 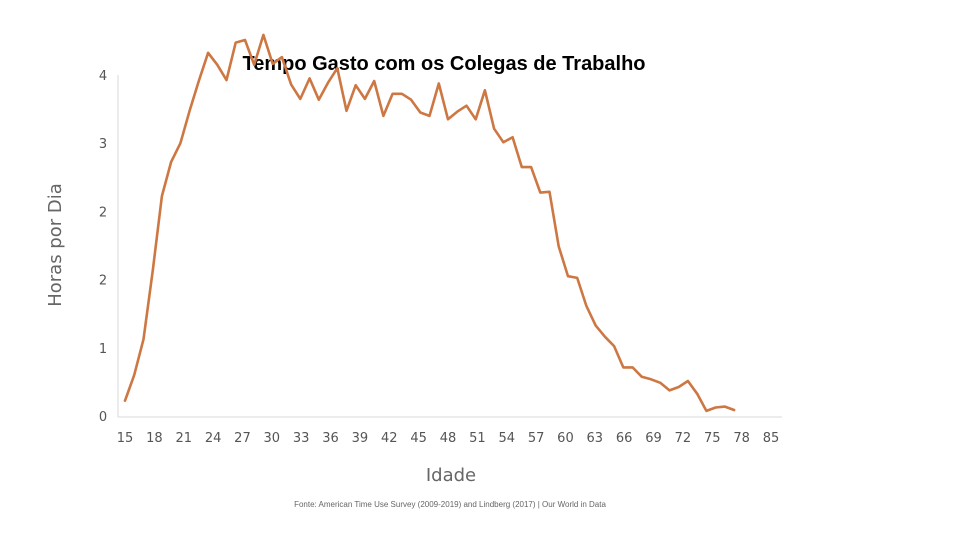 I want to click on chart-title: Tempo Gasto com os Colegas de Trabalho, so click(x=443, y=64).